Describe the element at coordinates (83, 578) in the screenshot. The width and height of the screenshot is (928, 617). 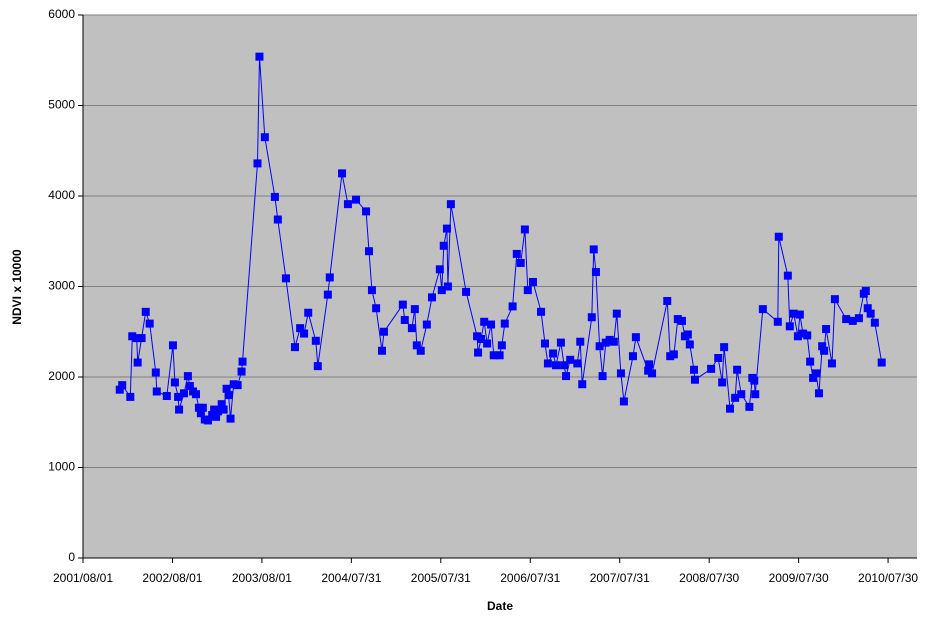
I see `x-tick-label: 2001/08/01` at that location.